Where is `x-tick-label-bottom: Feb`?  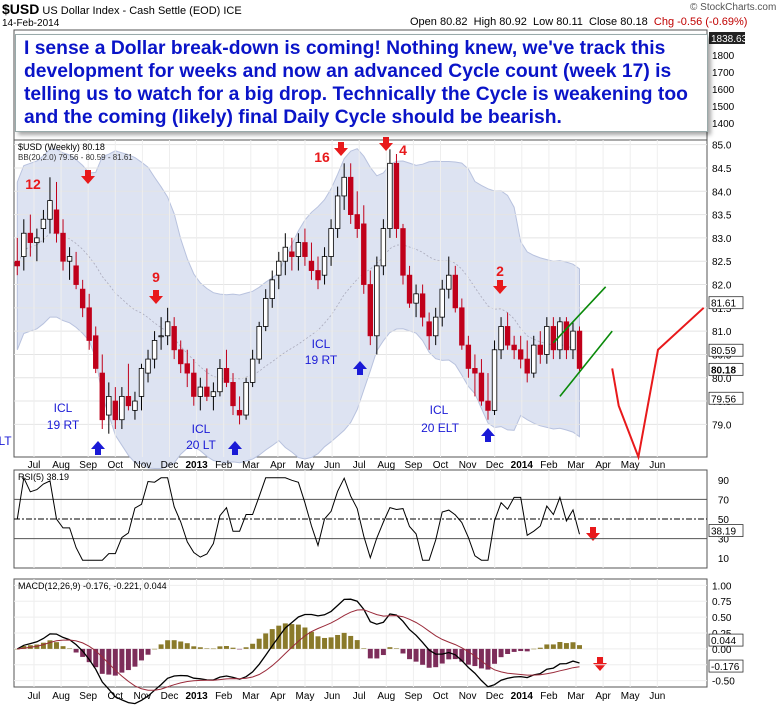 x-tick-label-bottom: Feb is located at coordinates (549, 696).